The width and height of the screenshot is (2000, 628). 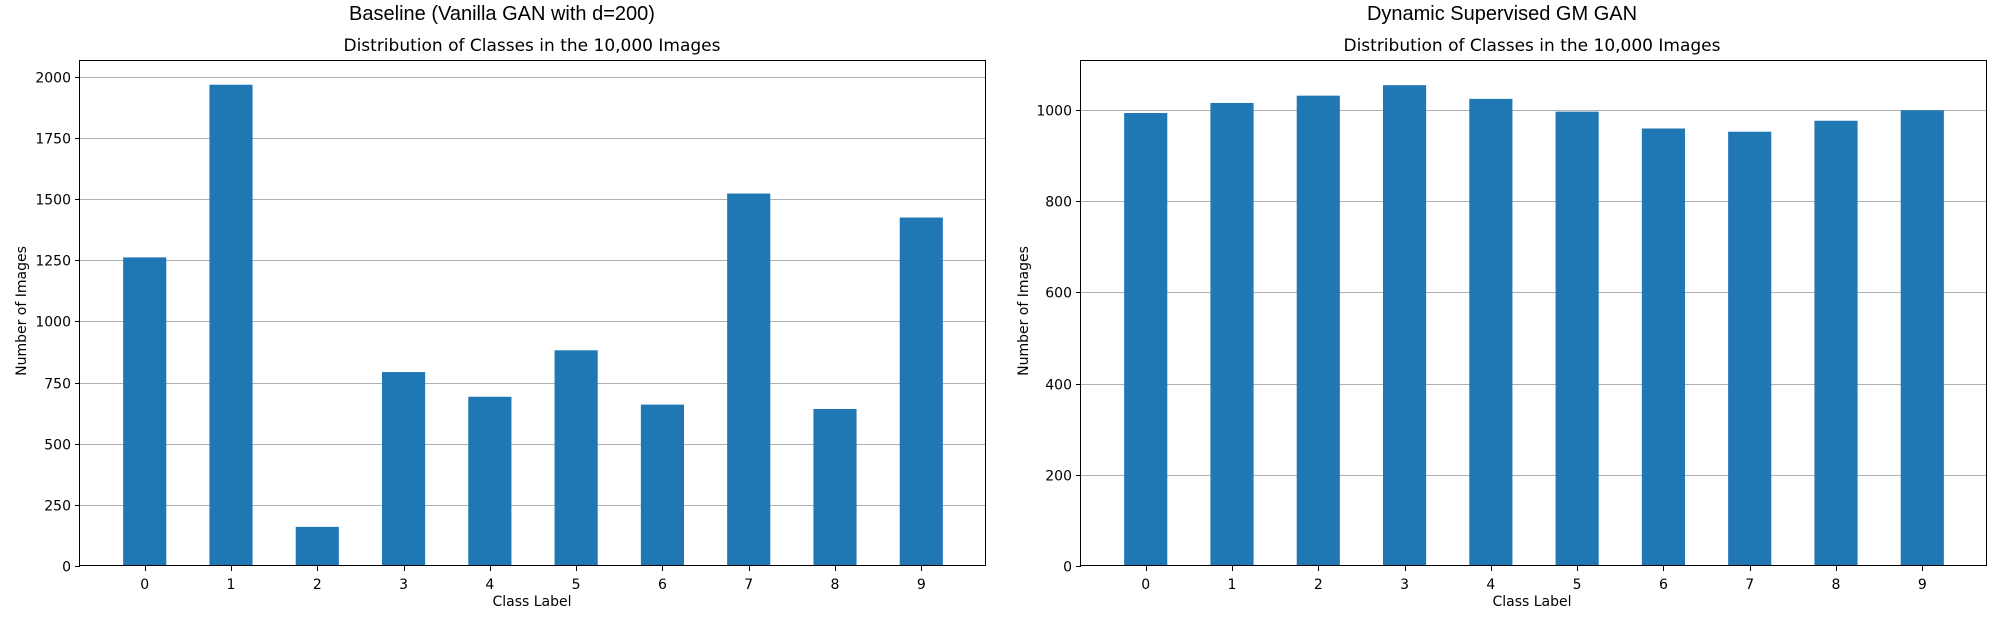 I want to click on y-tick-label: 2000, so click(x=53, y=79).